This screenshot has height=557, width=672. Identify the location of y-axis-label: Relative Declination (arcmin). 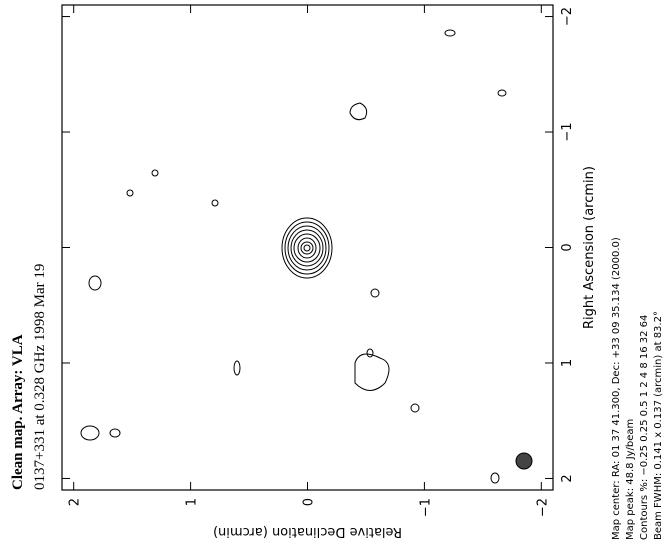
(307, 531).